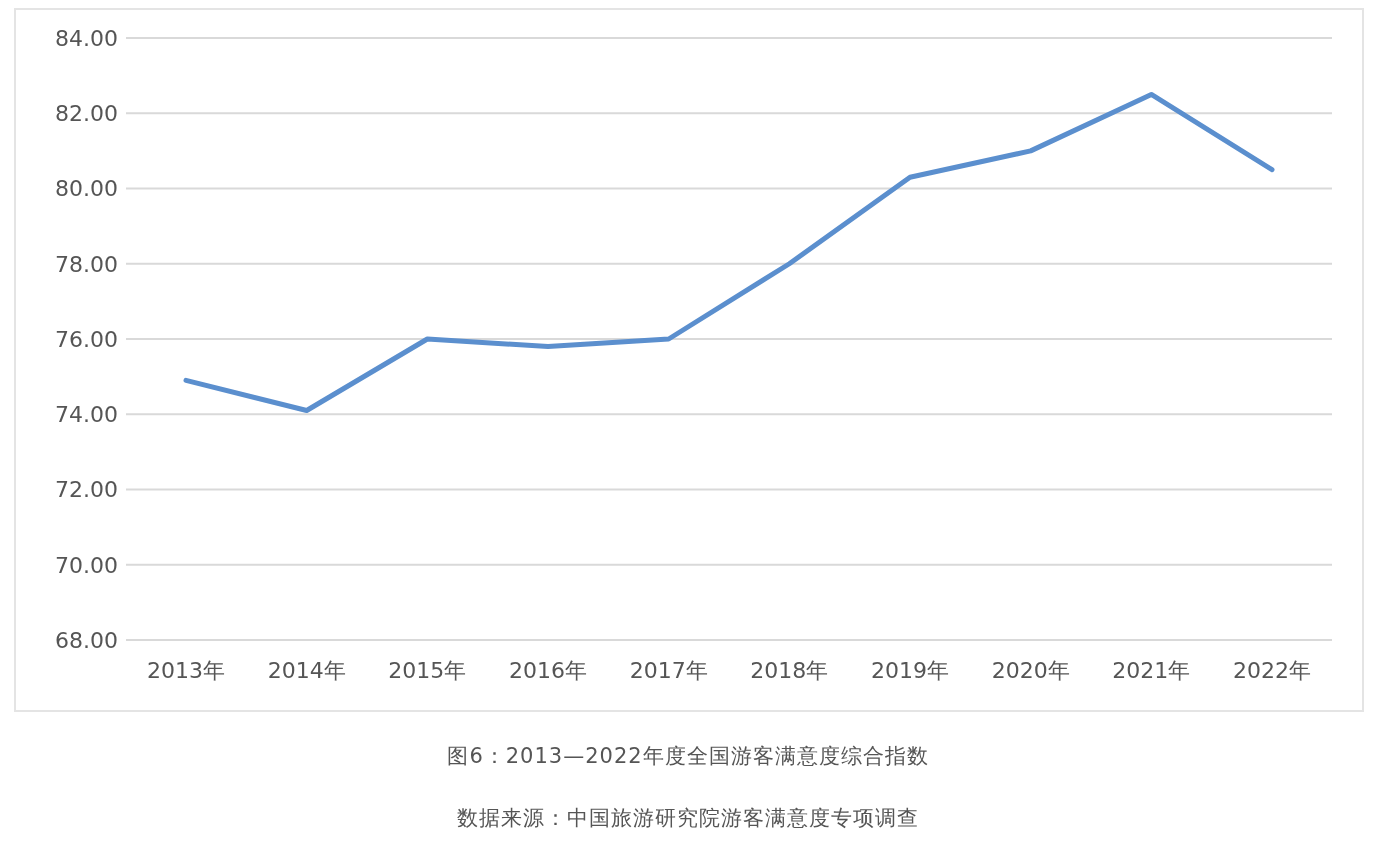 The width and height of the screenshot is (1378, 850). Describe the element at coordinates (86, 490) in the screenshot. I see `y-tick-label: 72.00` at that location.